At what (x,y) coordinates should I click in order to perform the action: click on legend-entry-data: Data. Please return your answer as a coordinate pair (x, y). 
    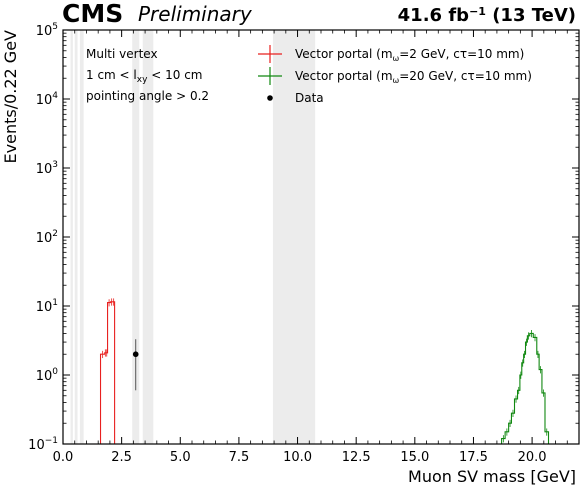
    Looking at the image, I should click on (295, 98).